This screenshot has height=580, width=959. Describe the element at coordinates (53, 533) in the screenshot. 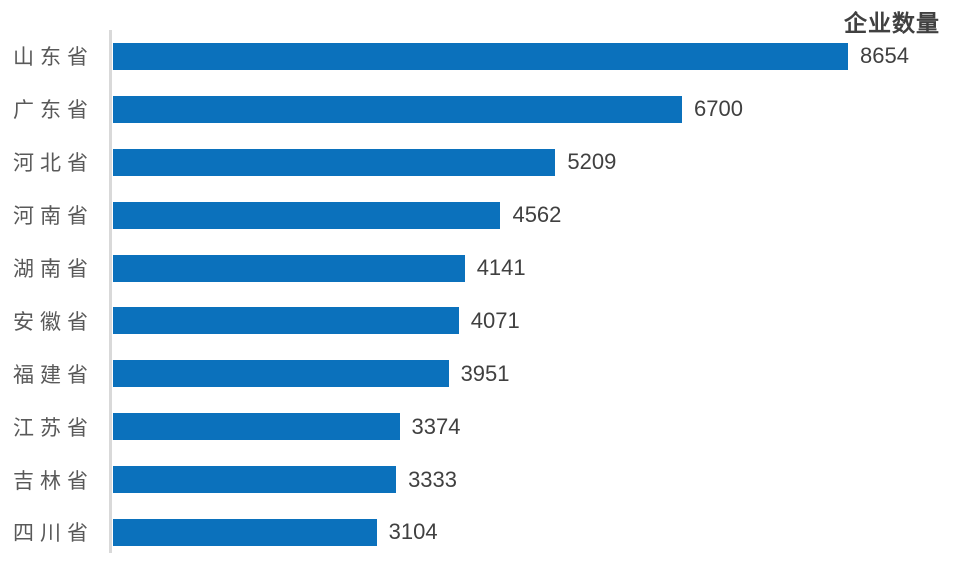

I see `category-label: 四川省` at that location.